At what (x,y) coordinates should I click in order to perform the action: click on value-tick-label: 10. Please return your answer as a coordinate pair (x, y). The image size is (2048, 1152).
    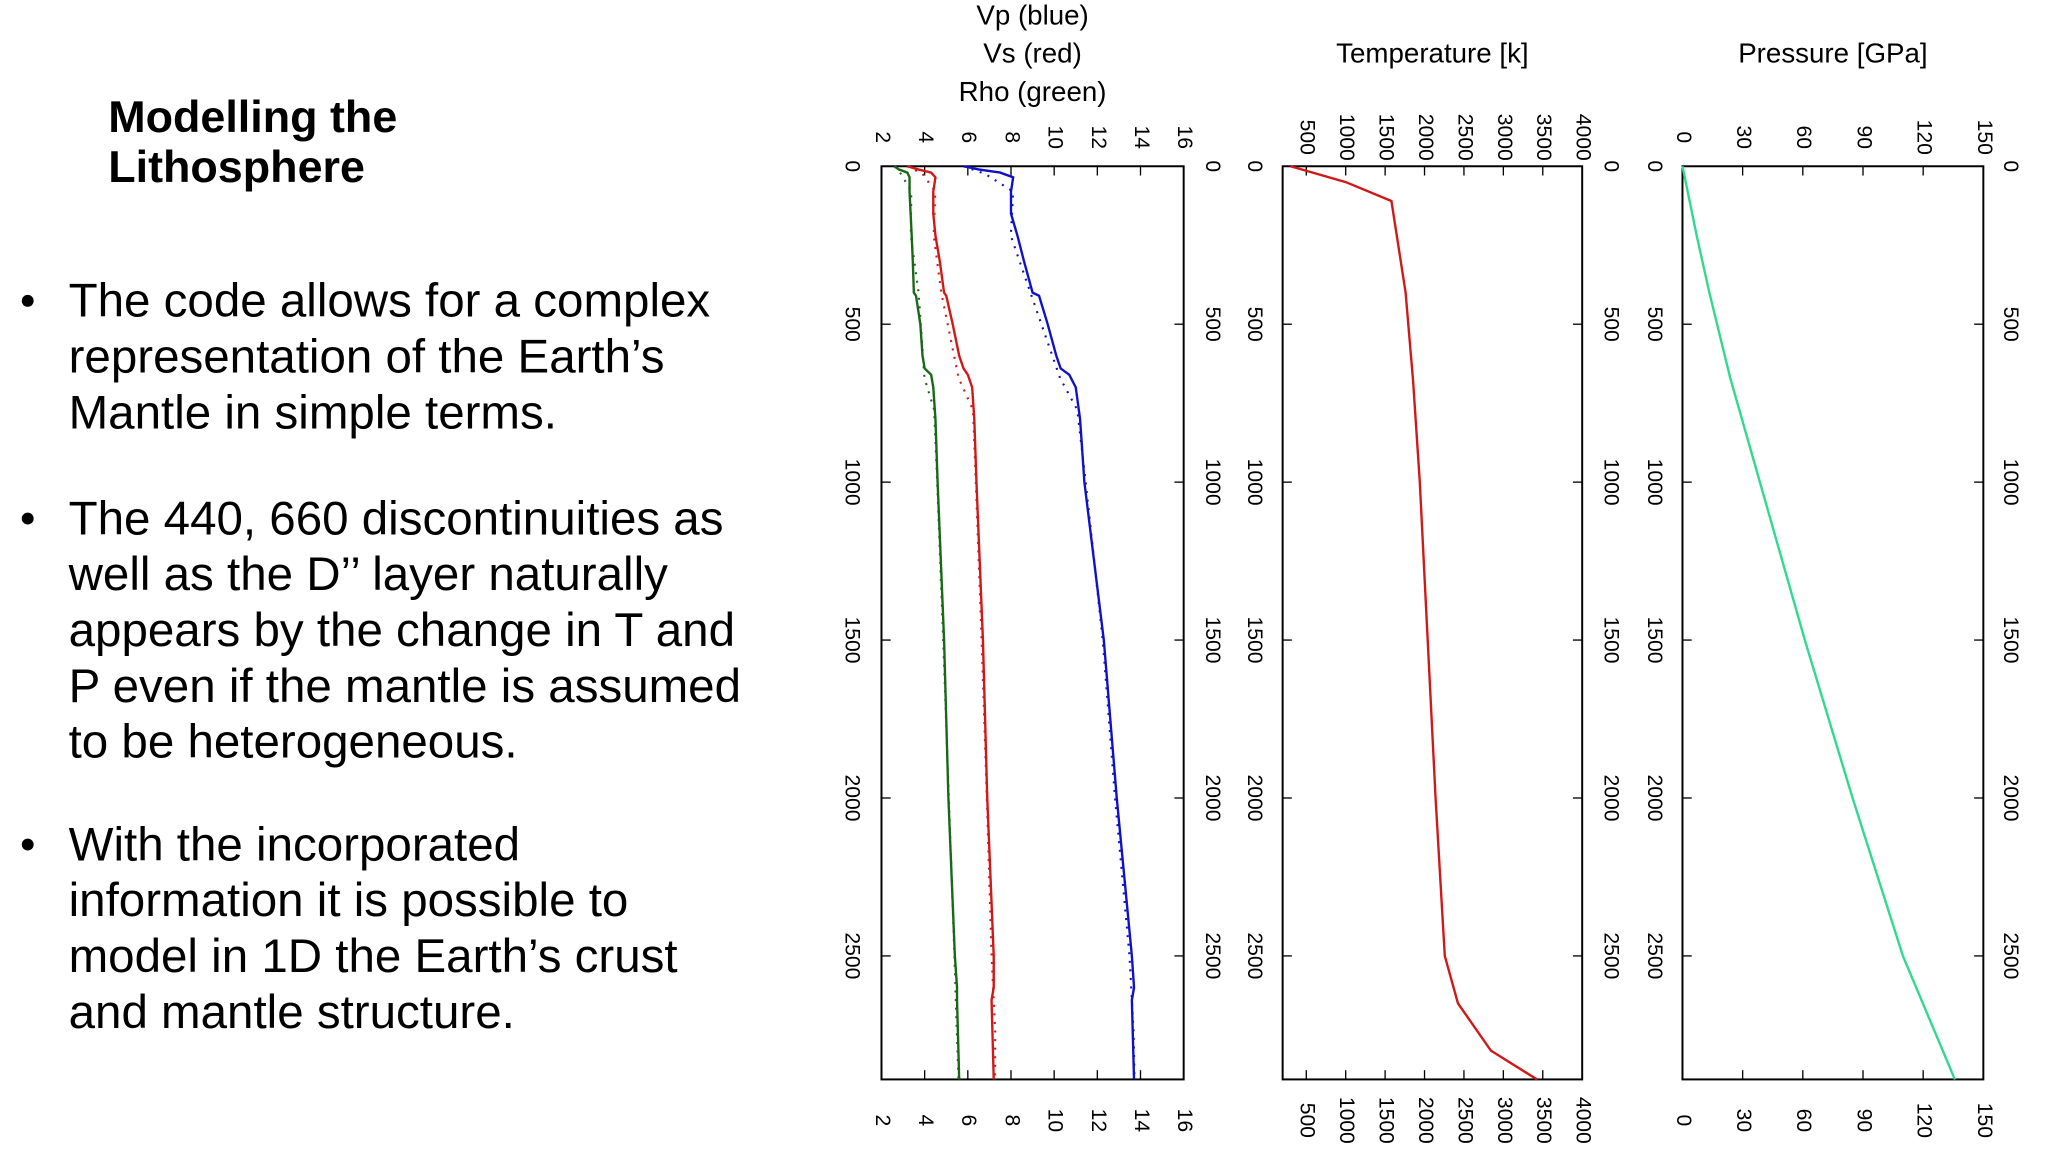
    Looking at the image, I should click on (1055, 136).